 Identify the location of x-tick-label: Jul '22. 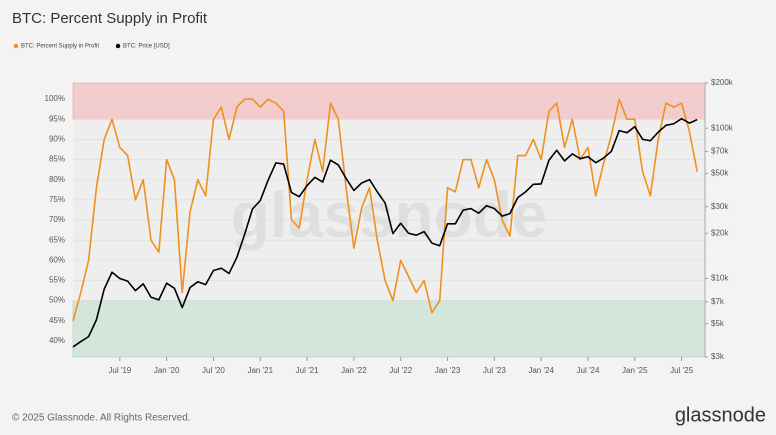
(400, 370).